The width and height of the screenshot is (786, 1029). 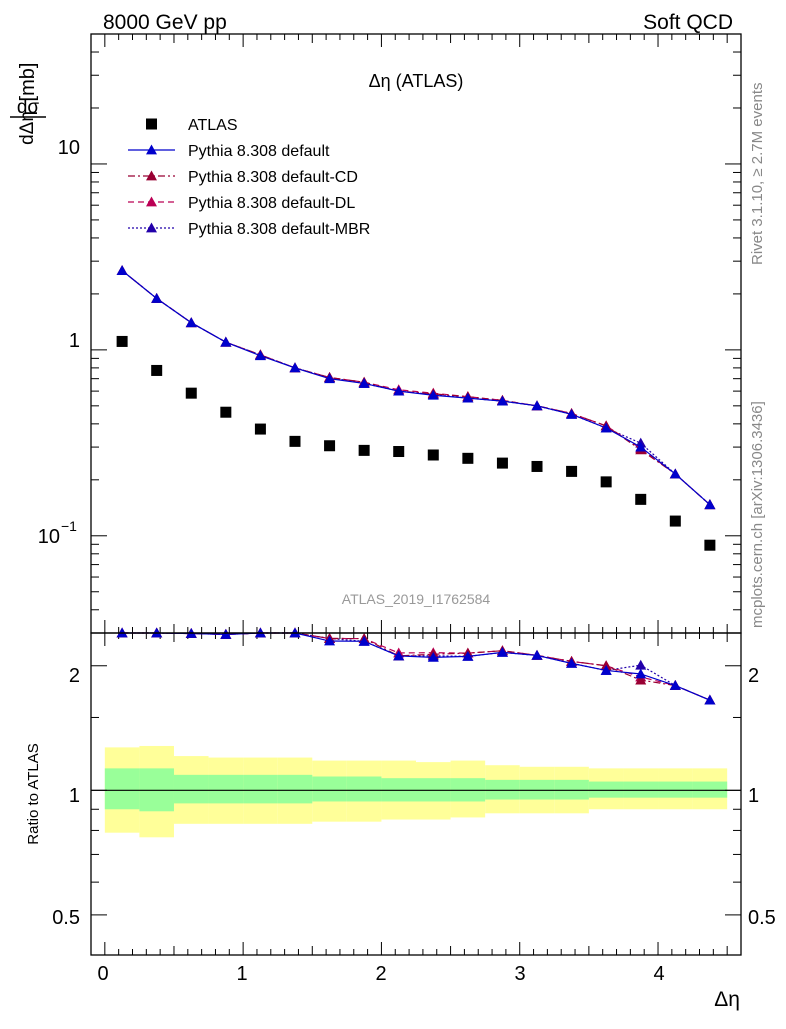 I want to click on x-tick-label-3: 3, so click(x=519, y=974).